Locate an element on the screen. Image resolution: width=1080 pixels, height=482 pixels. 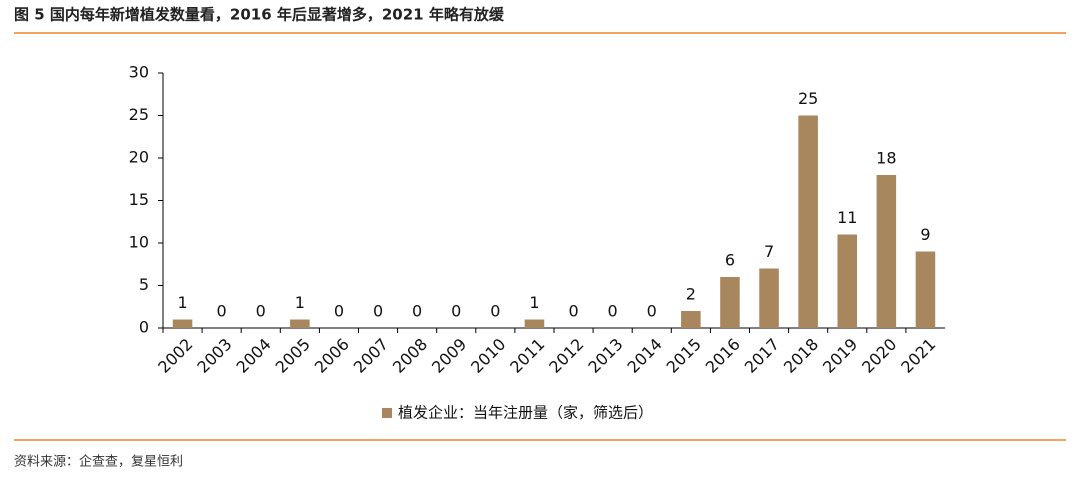
data-label: 9 is located at coordinates (925, 234).